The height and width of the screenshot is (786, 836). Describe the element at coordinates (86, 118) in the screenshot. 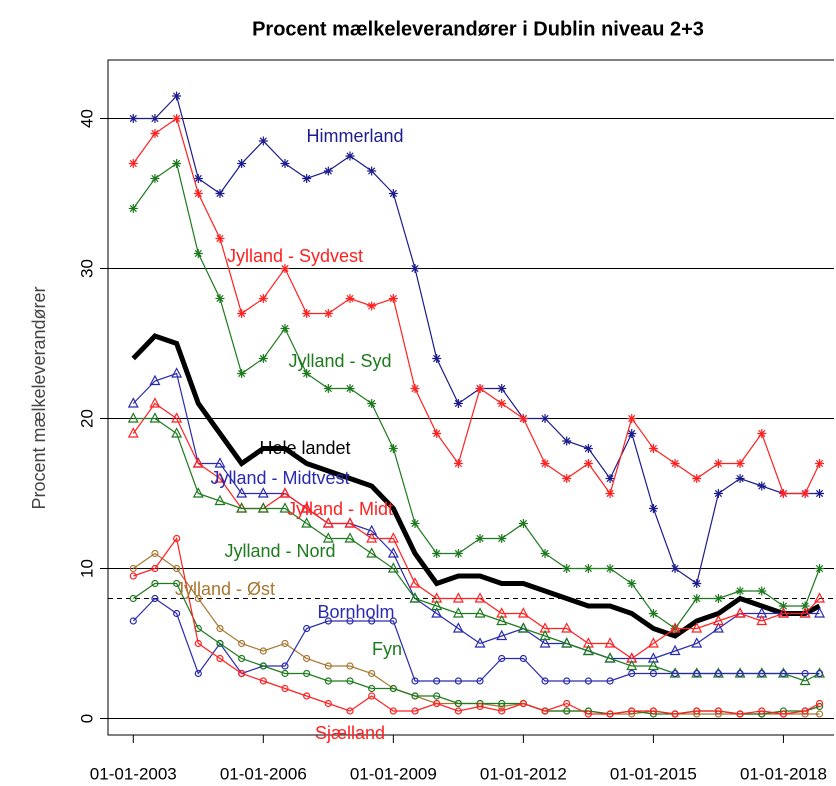

I see `y-tick-label: 40` at that location.